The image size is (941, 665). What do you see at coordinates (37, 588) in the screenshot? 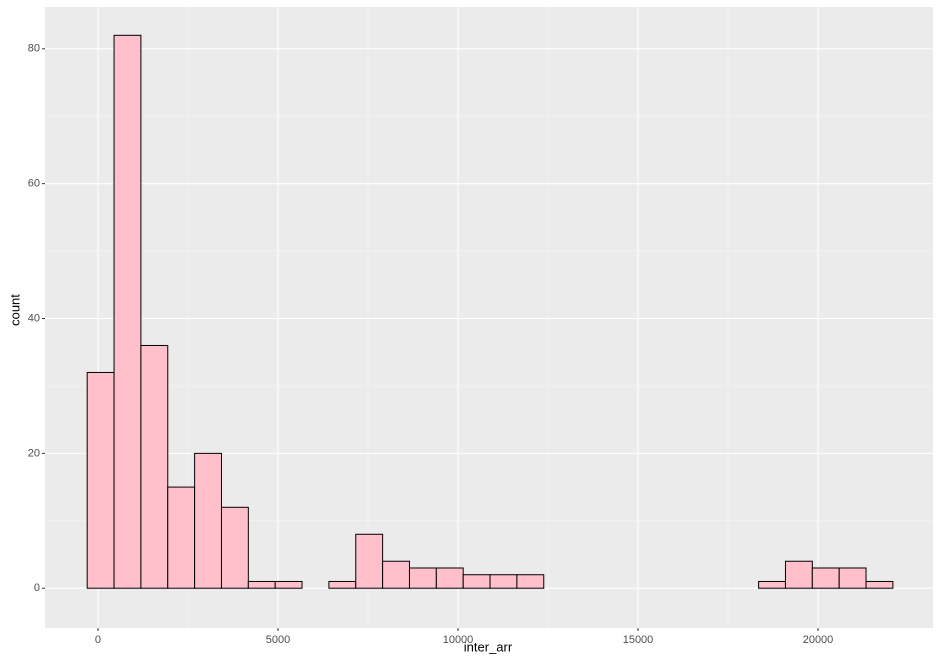
I see `y-tick-label: 0` at bounding box center [37, 588].